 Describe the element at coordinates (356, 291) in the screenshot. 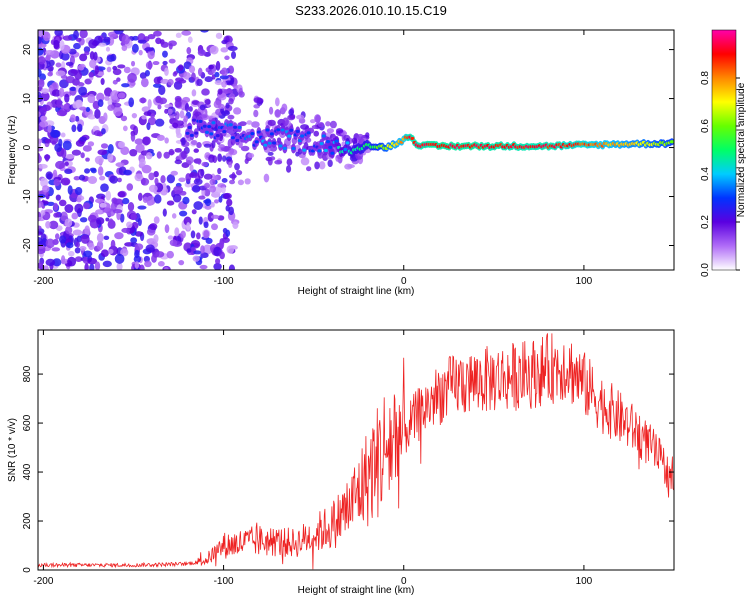

I see `spectrogram-x-label: Height of straight line (km)` at that location.